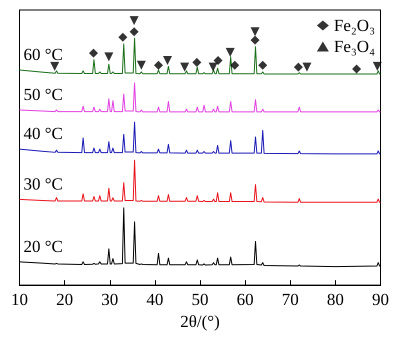 The width and height of the screenshot is (400, 343). What do you see at coordinates (43, 94) in the screenshot?
I see `series-label: 50 °C` at bounding box center [43, 94].